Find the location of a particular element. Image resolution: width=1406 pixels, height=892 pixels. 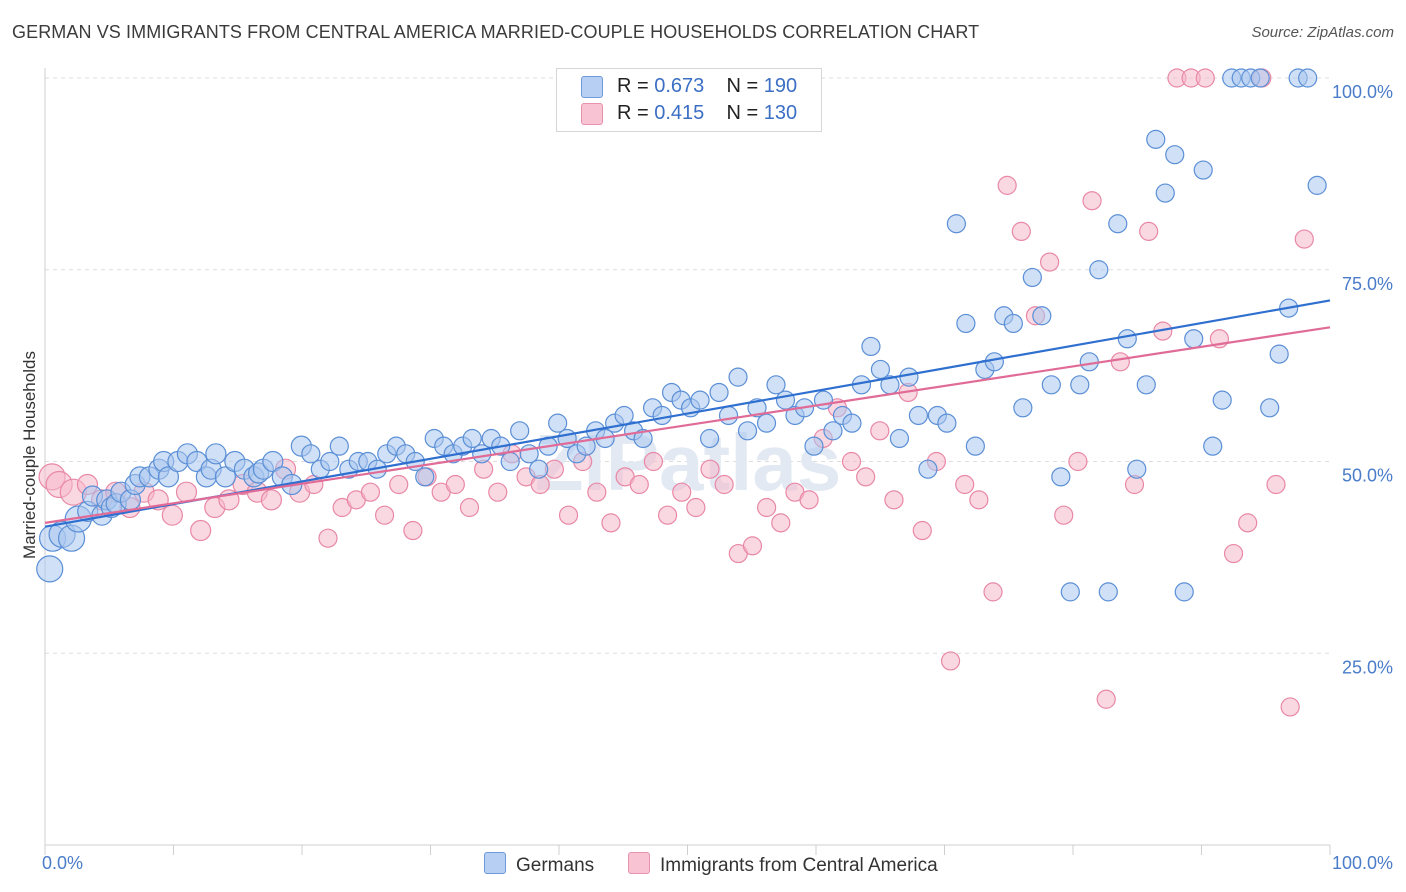

legend-row-immigrants: R = 0.415 N = 130 is located at coordinates (689, 115).